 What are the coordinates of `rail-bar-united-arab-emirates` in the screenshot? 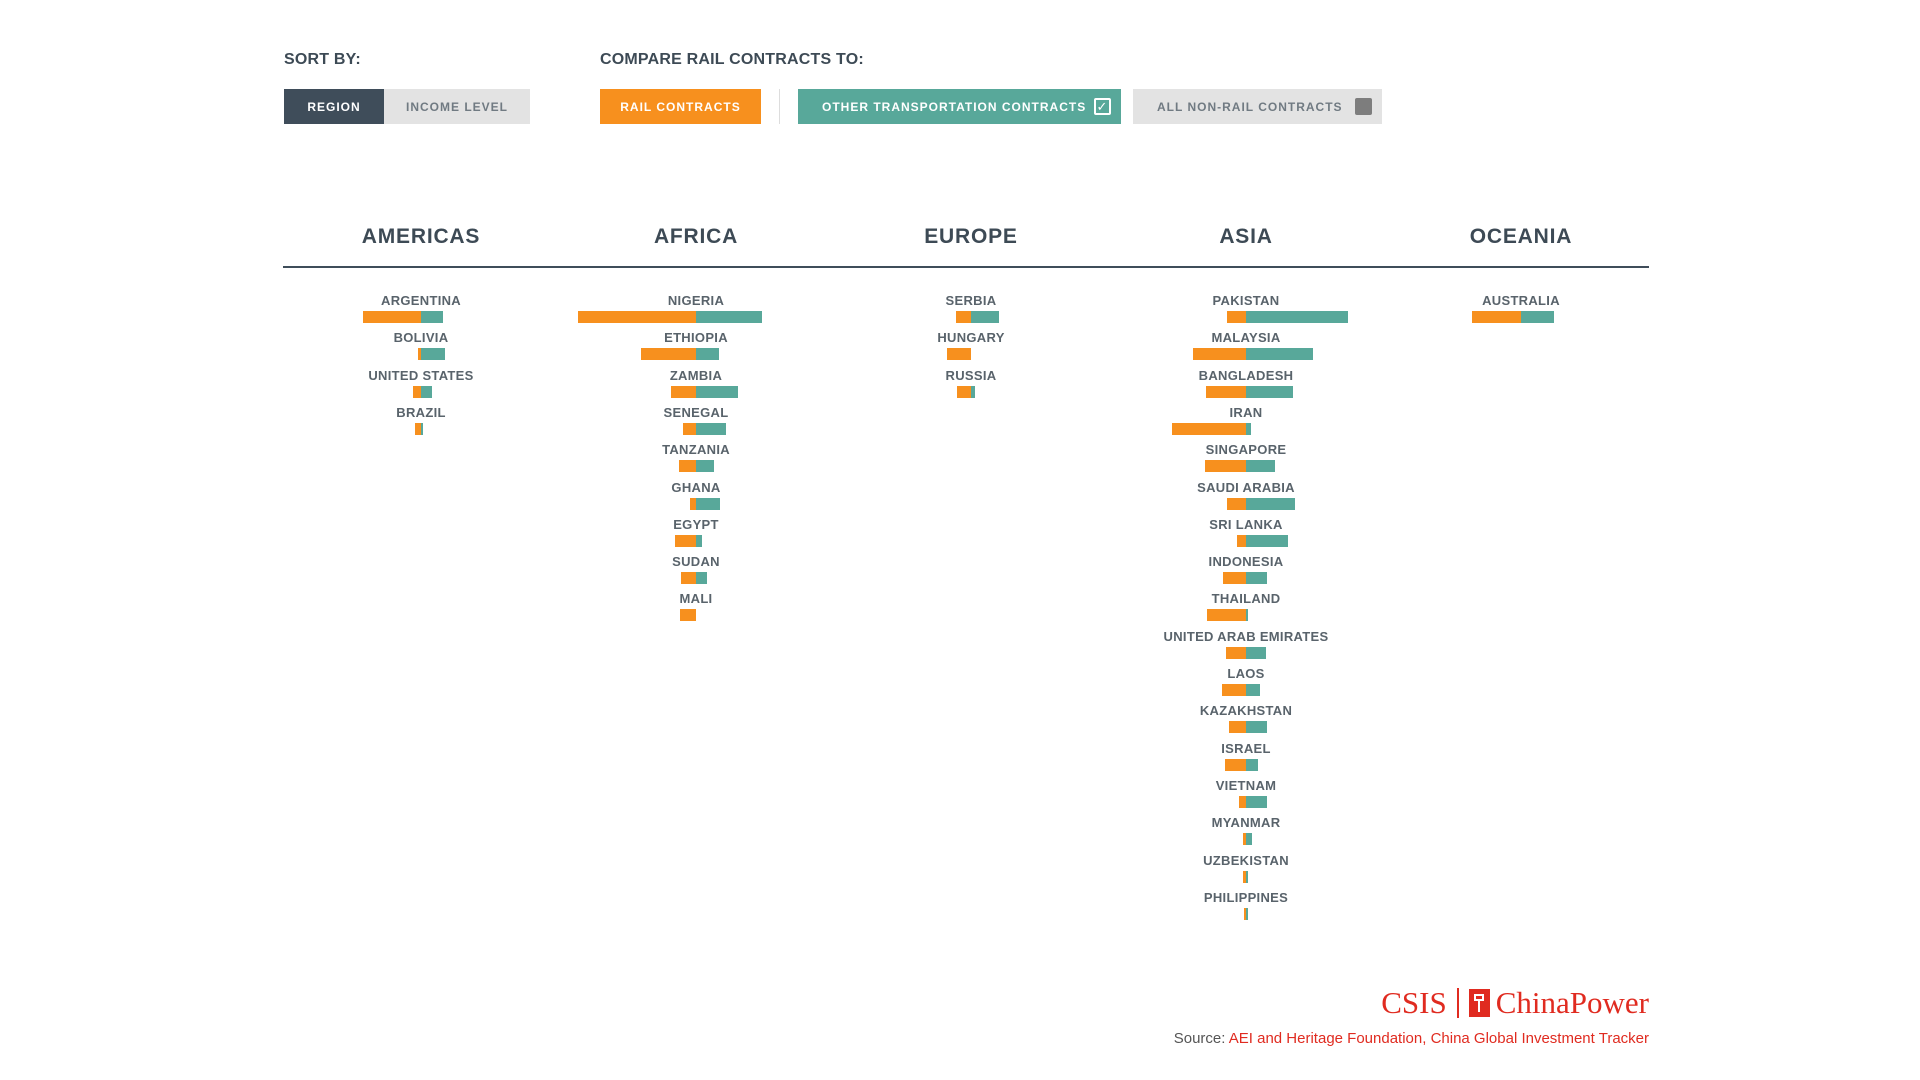 It's located at (1236, 652).